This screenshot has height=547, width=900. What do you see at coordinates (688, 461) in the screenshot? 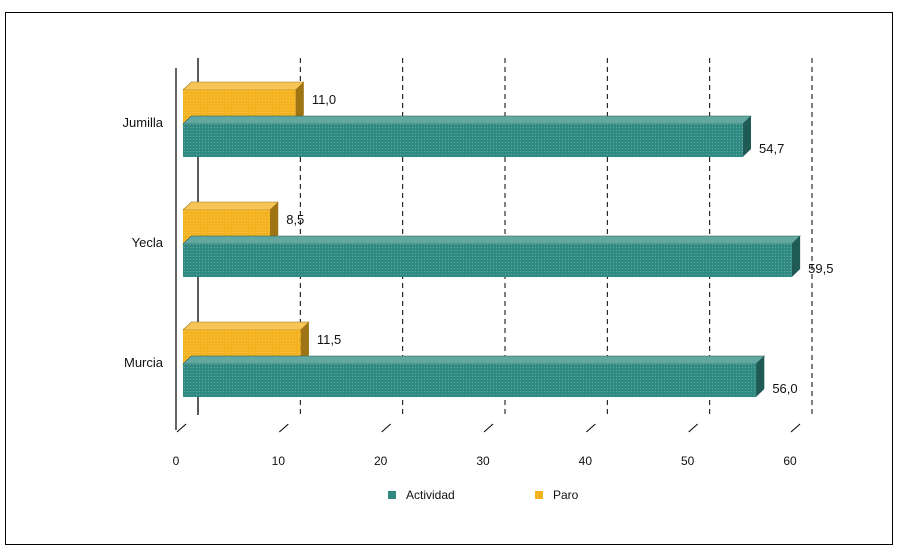
I see `x-tick-label: 50` at bounding box center [688, 461].